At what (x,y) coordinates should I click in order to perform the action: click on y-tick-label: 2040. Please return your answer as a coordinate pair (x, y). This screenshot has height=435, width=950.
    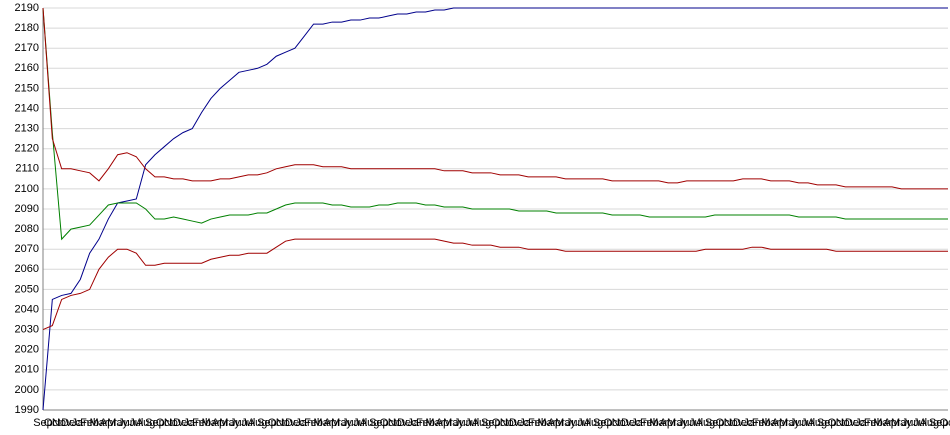
    Looking at the image, I should click on (27, 309).